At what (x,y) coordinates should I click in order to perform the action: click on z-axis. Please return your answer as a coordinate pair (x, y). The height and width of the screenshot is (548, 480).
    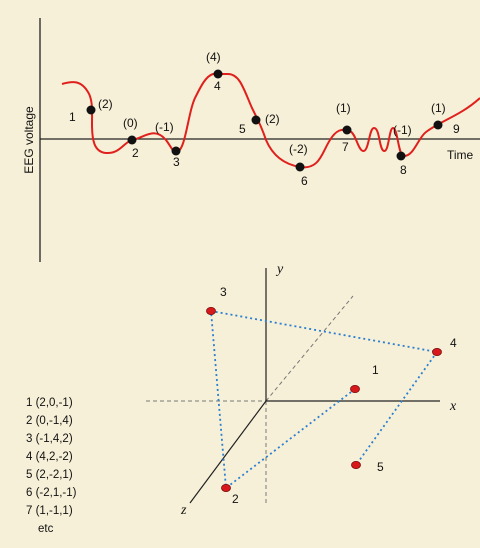
    Looking at the image, I should click on (228, 452).